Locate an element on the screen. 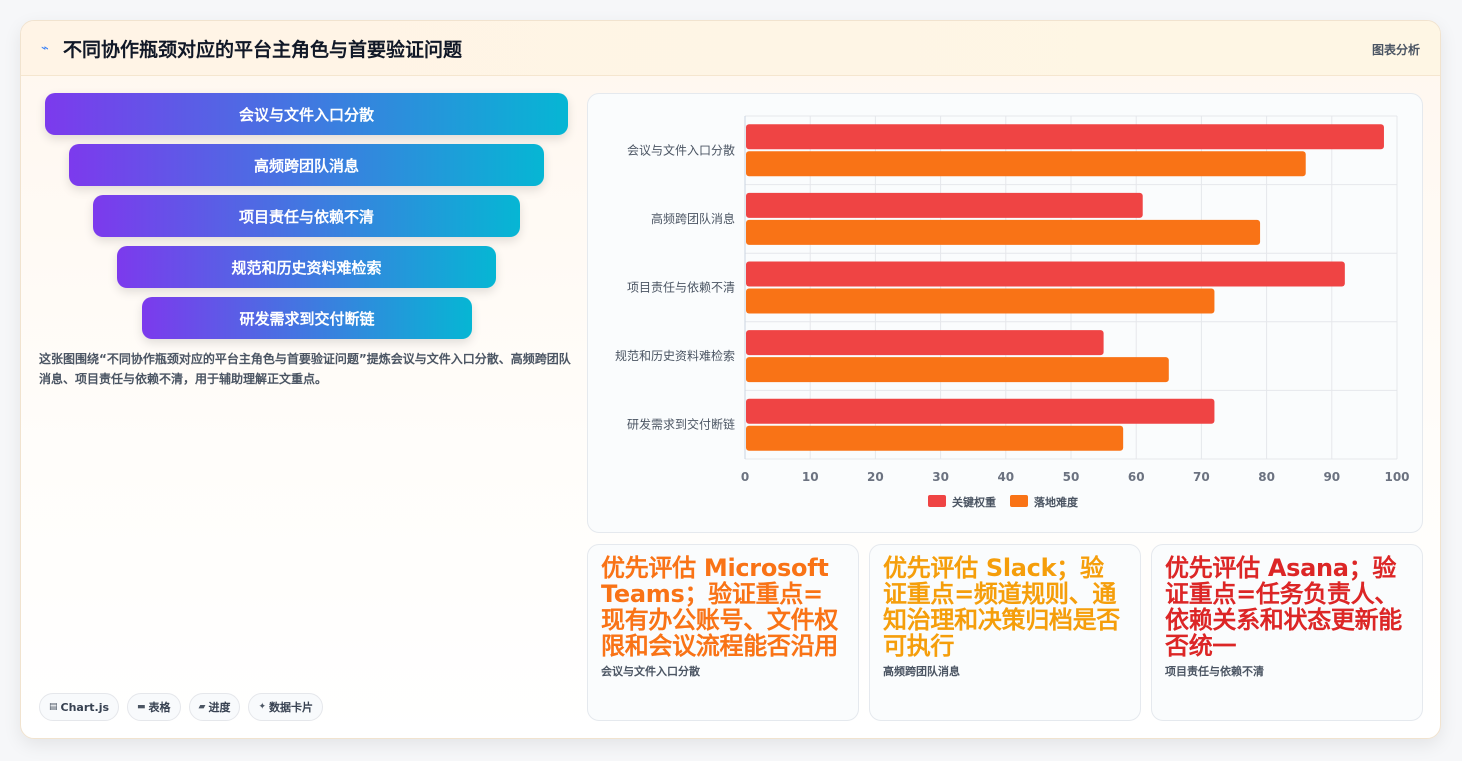  legend-label: 关键权重 is located at coordinates (974, 502).